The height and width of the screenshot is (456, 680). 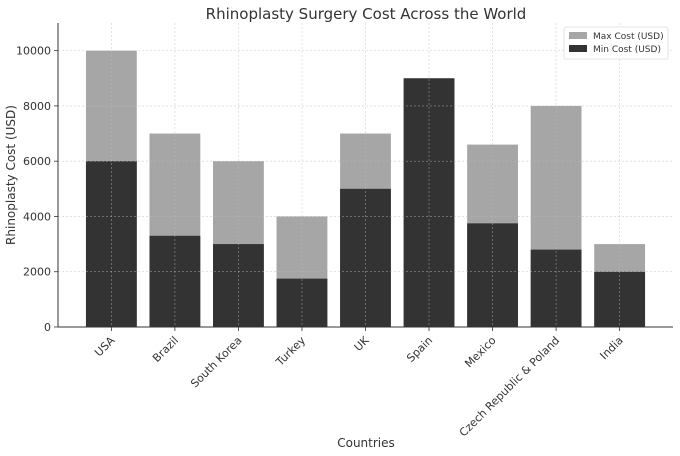 I want to click on y-tick-label: 2000, so click(x=37, y=272).